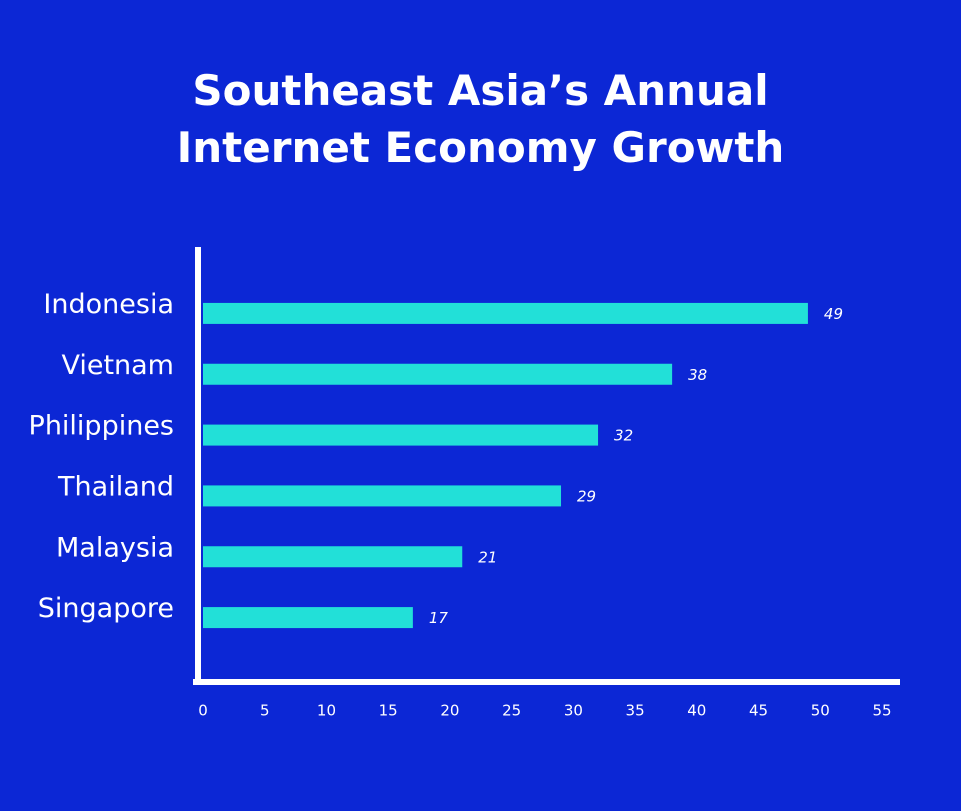  What do you see at coordinates (697, 375) in the screenshot?
I see `value-label: 38` at bounding box center [697, 375].